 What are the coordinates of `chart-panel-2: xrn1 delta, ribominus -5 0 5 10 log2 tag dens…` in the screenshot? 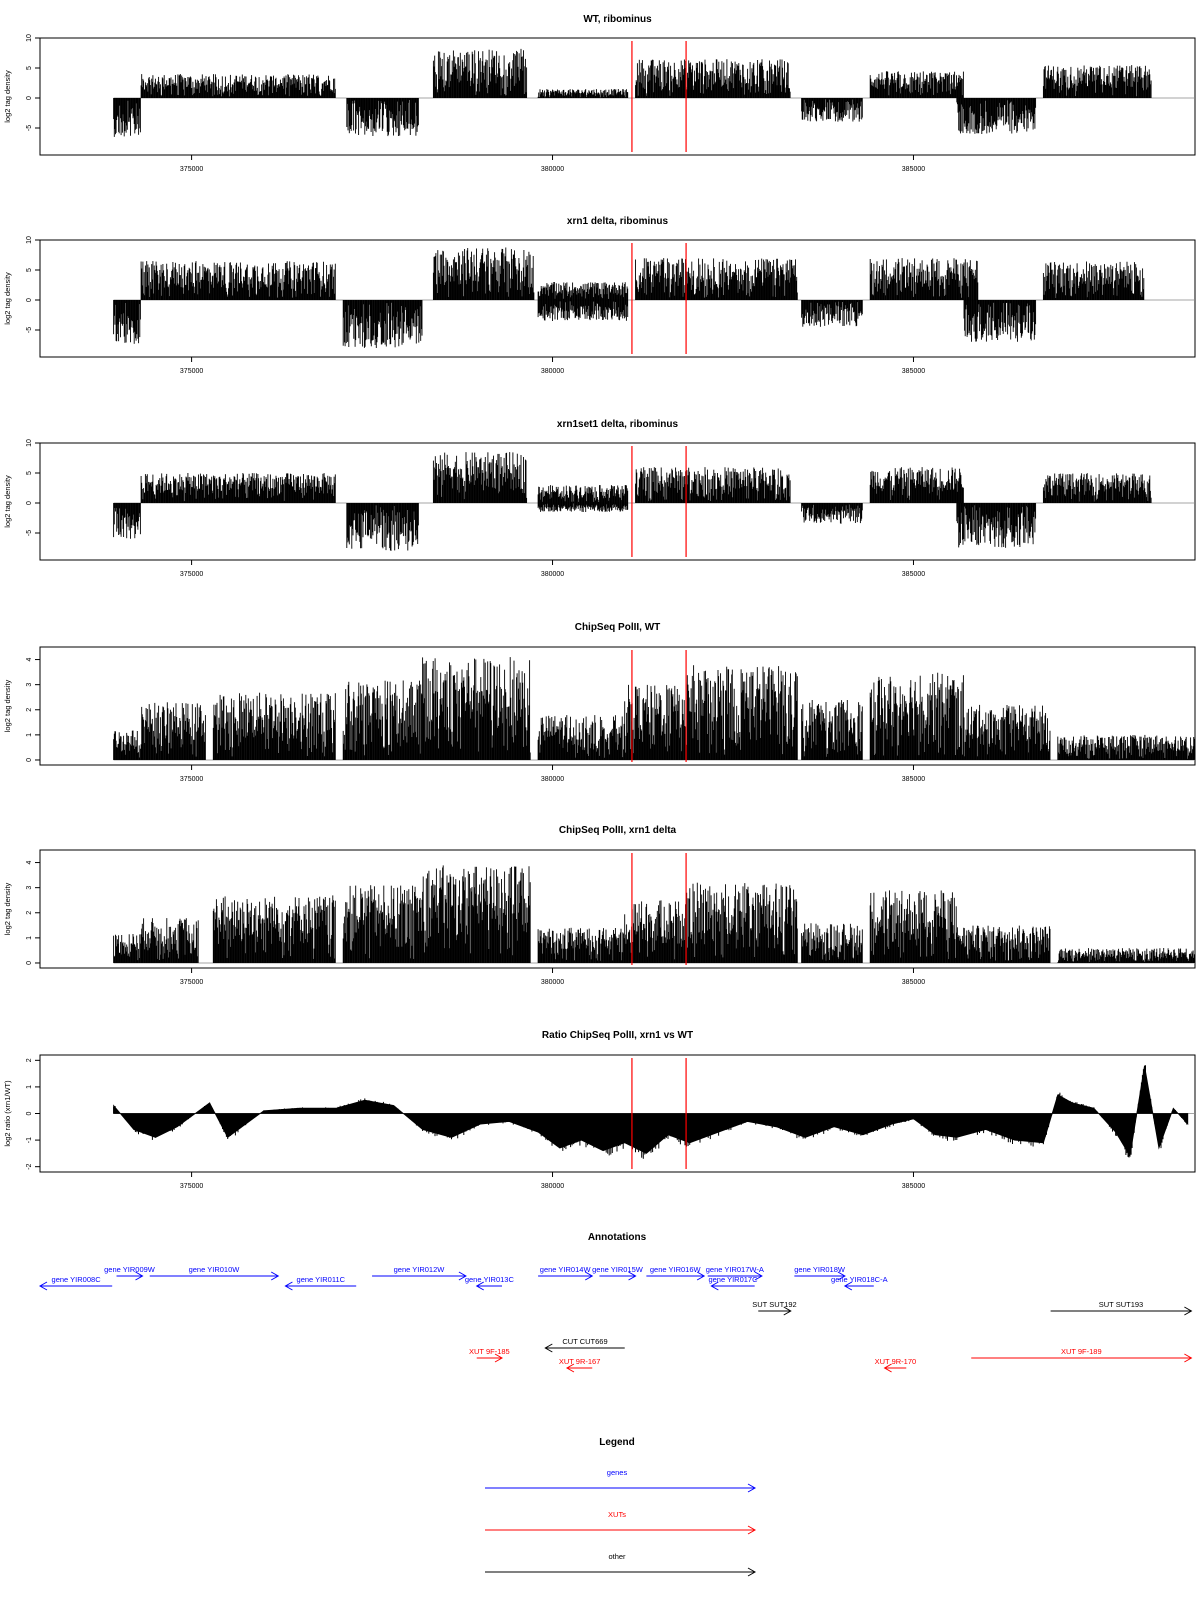 It's located at (599, 295).